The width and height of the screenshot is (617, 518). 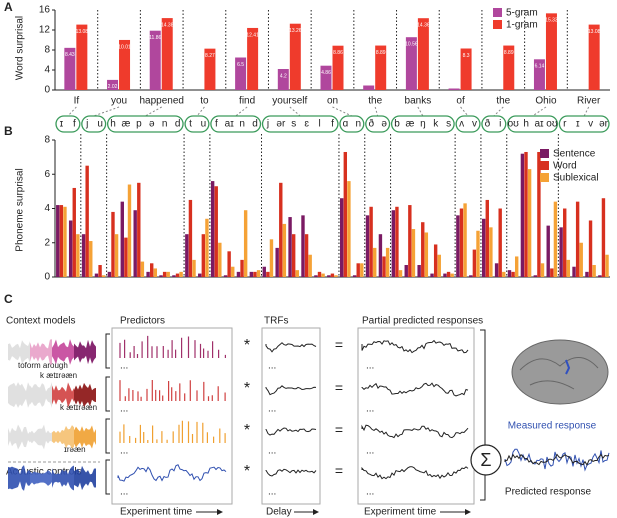 I want to click on value-label: 10.01, so click(x=124, y=47).